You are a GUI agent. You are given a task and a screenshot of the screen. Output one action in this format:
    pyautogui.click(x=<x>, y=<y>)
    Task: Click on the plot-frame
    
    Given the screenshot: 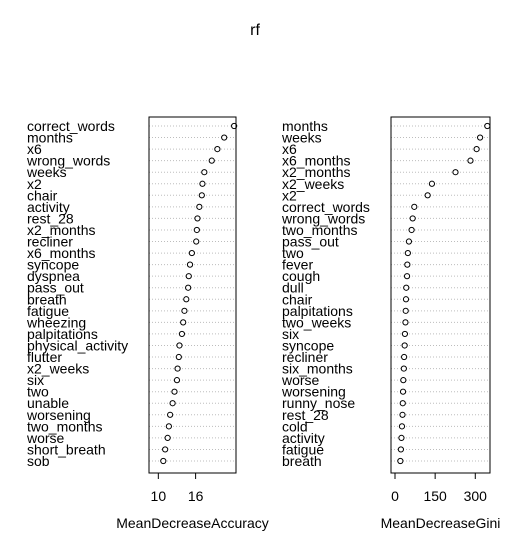 What is the action you would take?
    pyautogui.click(x=192, y=295)
    